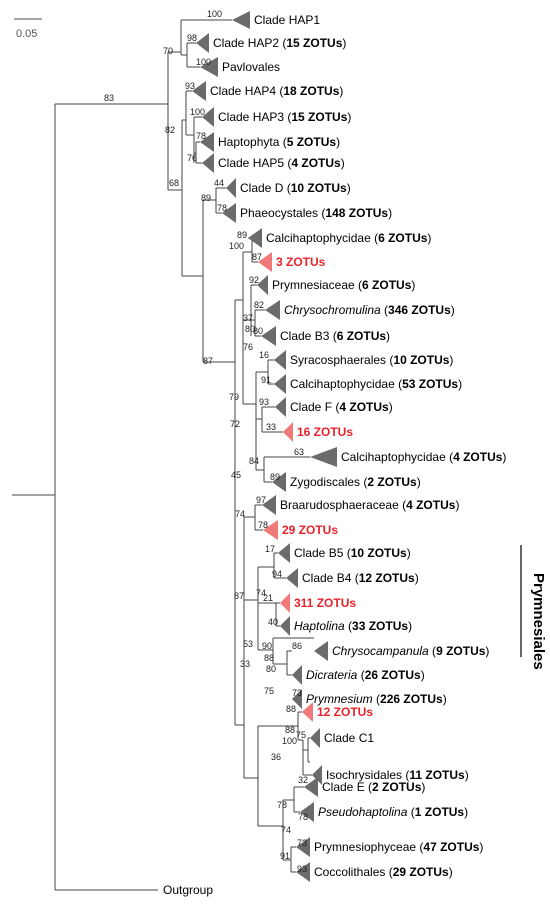 This screenshot has height=906, width=550. What do you see at coordinates (248, 318) in the screenshot?
I see `bootstrap-label: 37` at bounding box center [248, 318].